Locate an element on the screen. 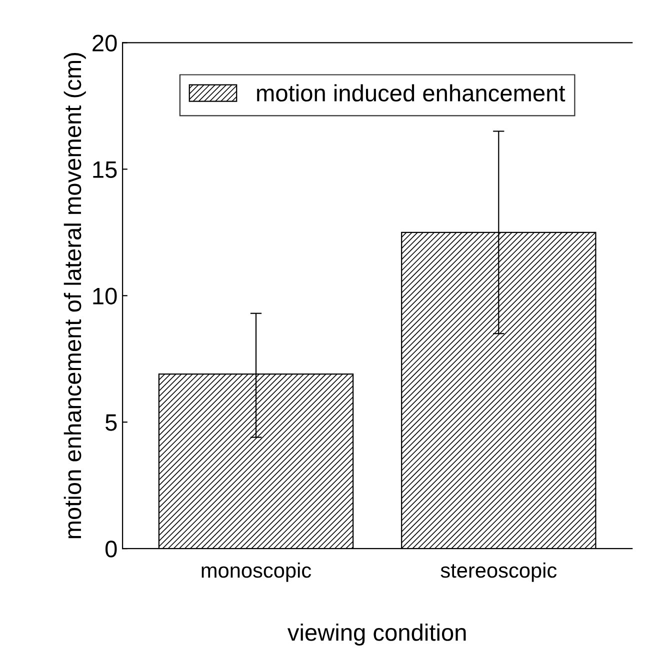 The width and height of the screenshot is (645, 657). x-tick-label: stereoscopic is located at coordinates (498, 572).